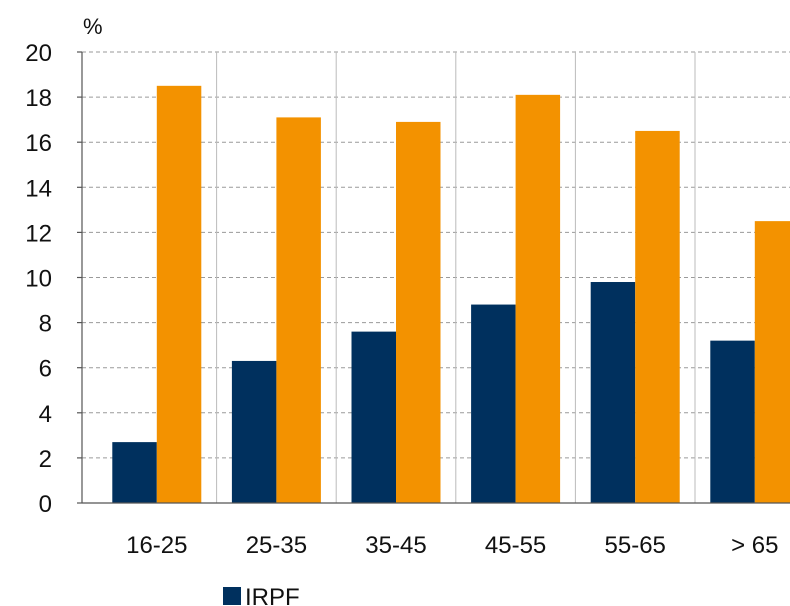 The height and width of the screenshot is (606, 790). I want to click on legend: IRPF, so click(261, 595).